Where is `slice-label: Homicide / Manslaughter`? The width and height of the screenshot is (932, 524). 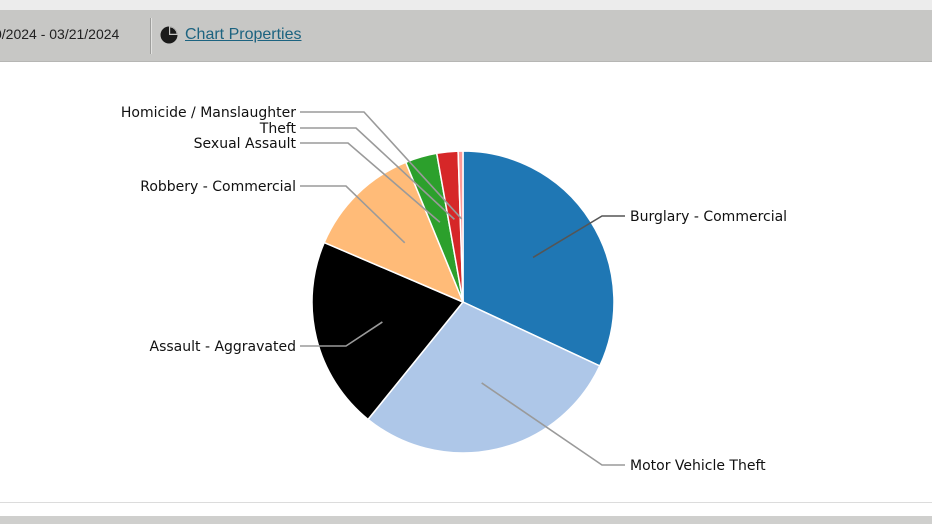 slice-label: Homicide / Manslaughter is located at coordinates (208, 113).